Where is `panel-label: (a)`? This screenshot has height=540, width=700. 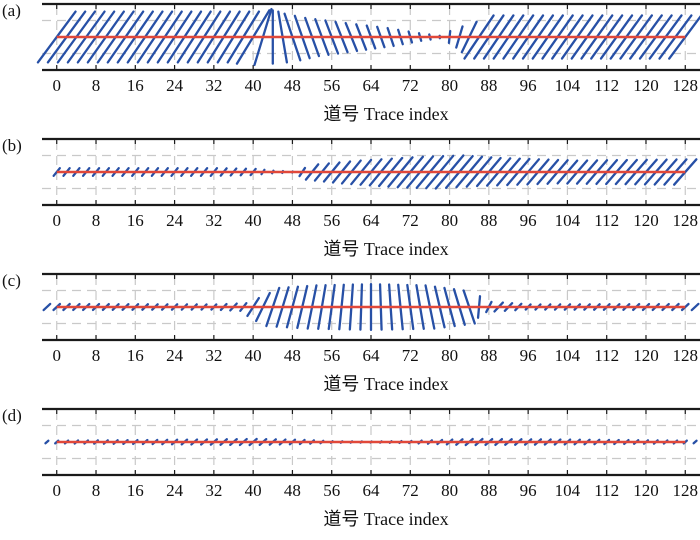 panel-label: (a) is located at coordinates (11, 10).